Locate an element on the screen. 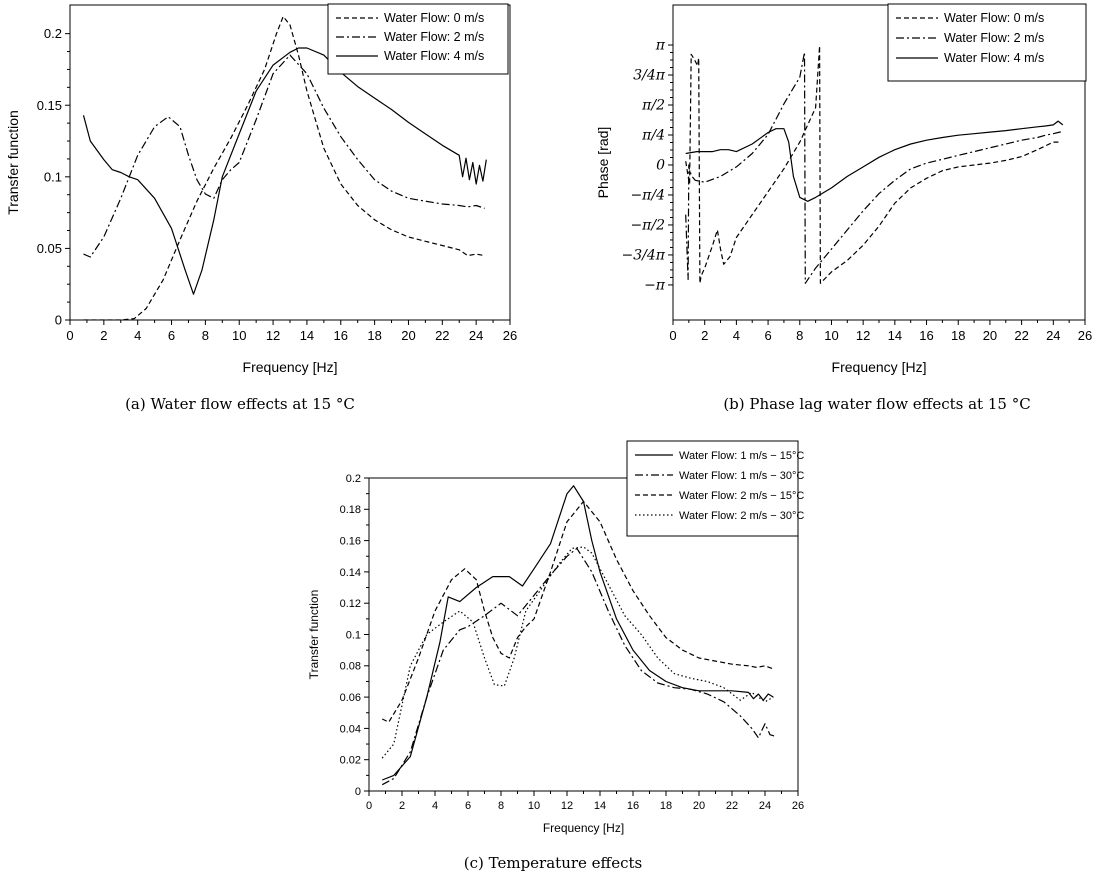 The height and width of the screenshot is (889, 1105). legend-label: Water Flow: 1 m/s − 30°C is located at coordinates (741, 476).